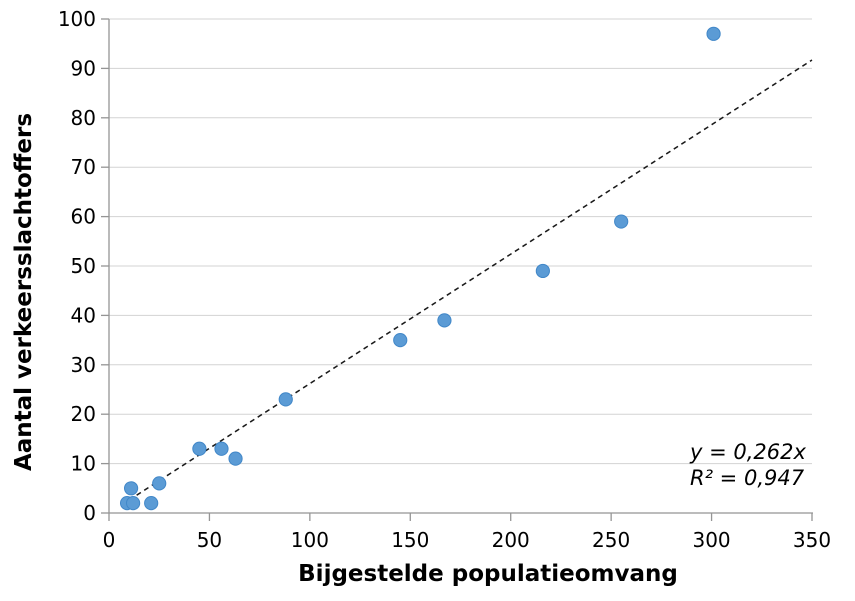  What do you see at coordinates (310, 540) in the screenshot?
I see `x-tick-label: 100` at bounding box center [310, 540].